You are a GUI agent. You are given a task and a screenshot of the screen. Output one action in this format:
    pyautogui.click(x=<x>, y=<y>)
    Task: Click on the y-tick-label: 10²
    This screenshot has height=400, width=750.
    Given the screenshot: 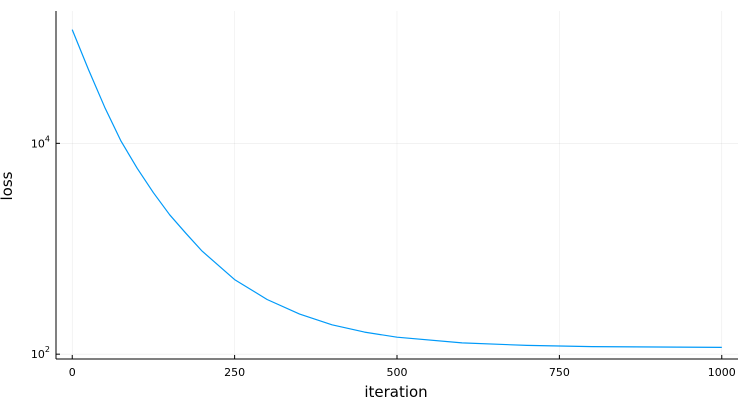 What is the action you would take?
    pyautogui.click(x=40, y=353)
    